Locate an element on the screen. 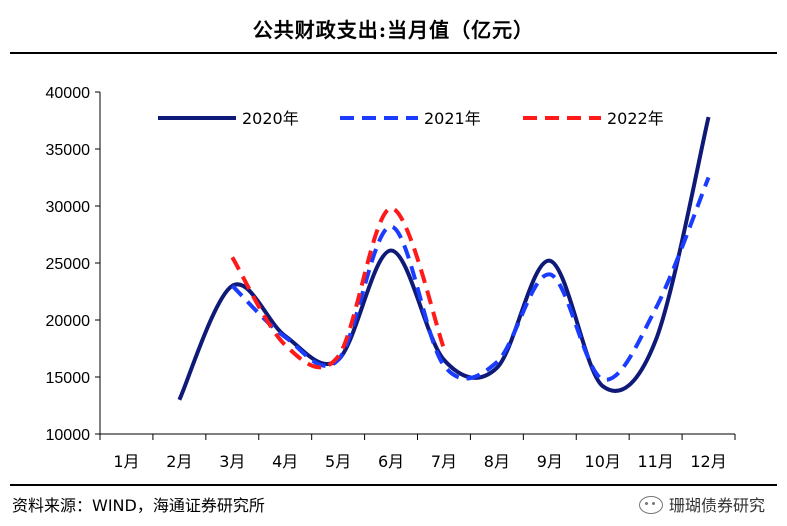 The height and width of the screenshot is (526, 787). watermark-text: 珊瑚债券研究 is located at coordinates (716, 505).